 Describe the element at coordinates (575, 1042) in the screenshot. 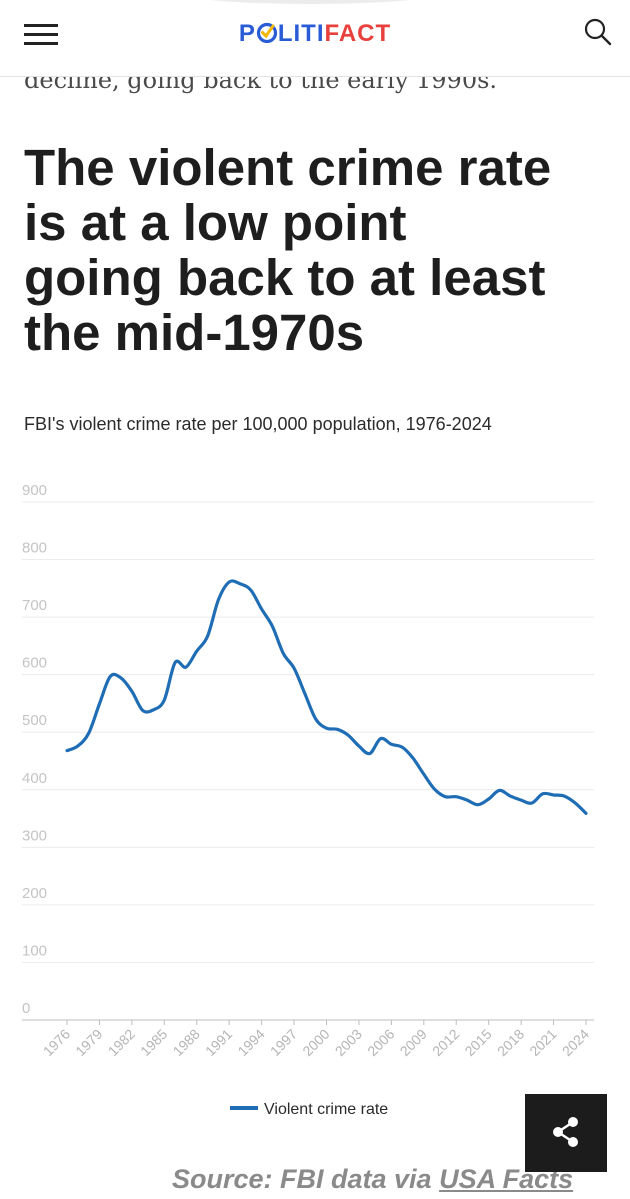

I see `x-tick-label: 2024` at that location.